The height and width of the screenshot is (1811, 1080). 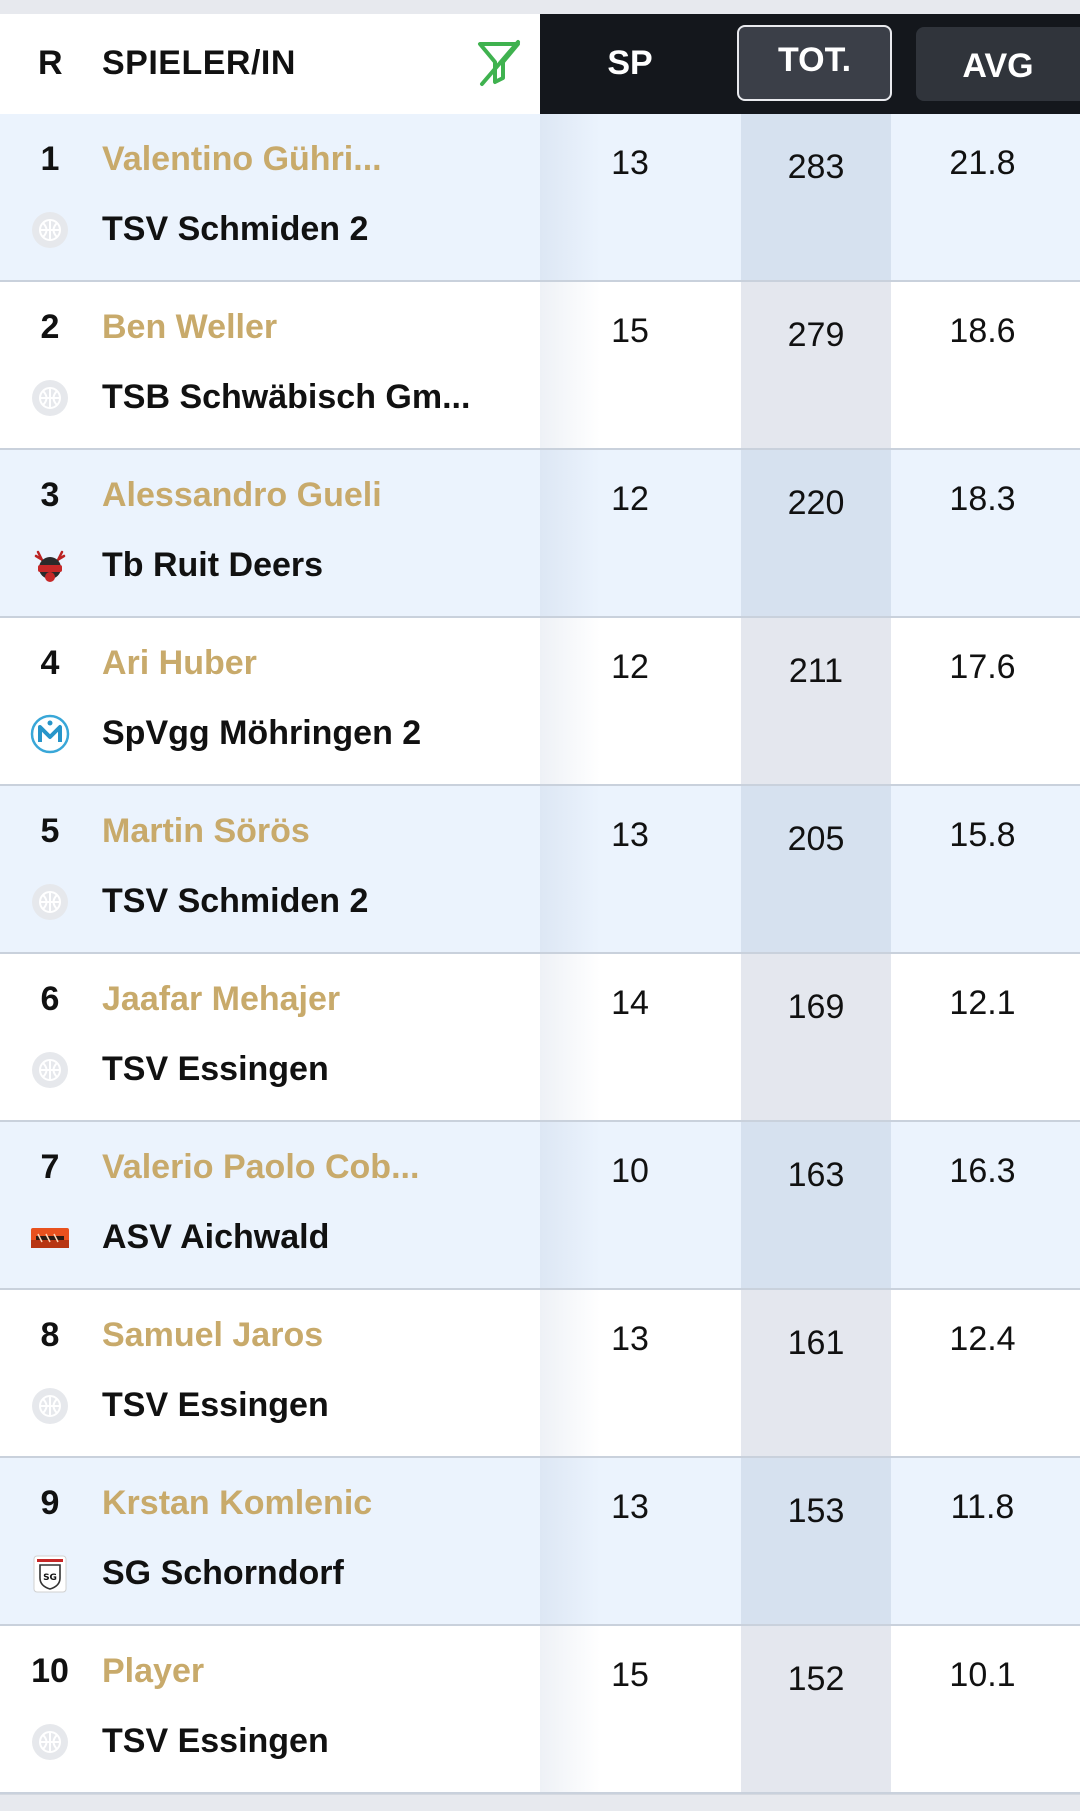 What do you see at coordinates (982, 1003) in the screenshot?
I see `average-value: 12.1` at bounding box center [982, 1003].